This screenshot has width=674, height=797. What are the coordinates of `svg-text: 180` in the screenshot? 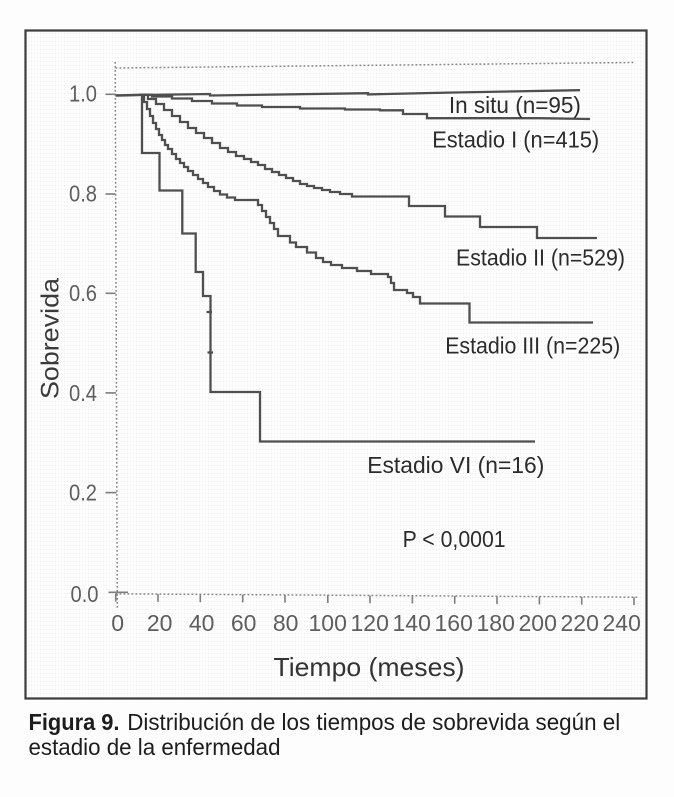 It's located at (496, 623).